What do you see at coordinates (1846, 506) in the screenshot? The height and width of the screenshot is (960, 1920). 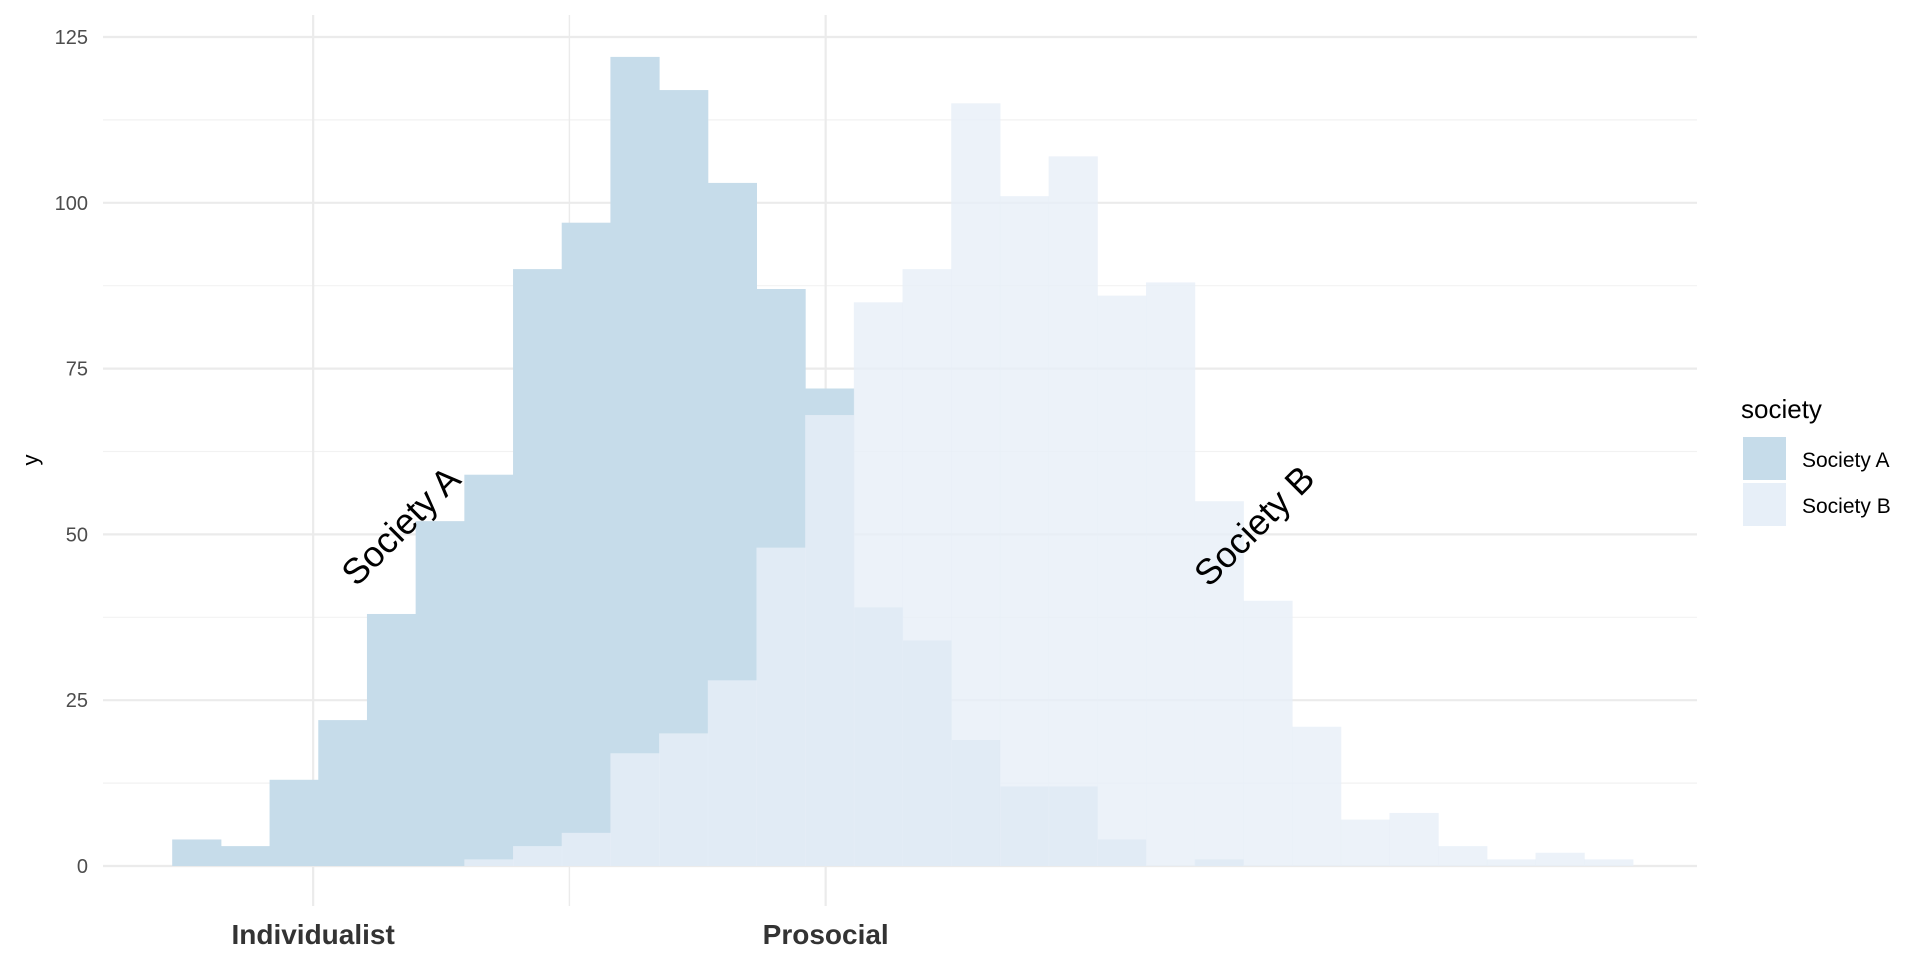 I see `legend-label-society-b: Society B` at bounding box center [1846, 506].